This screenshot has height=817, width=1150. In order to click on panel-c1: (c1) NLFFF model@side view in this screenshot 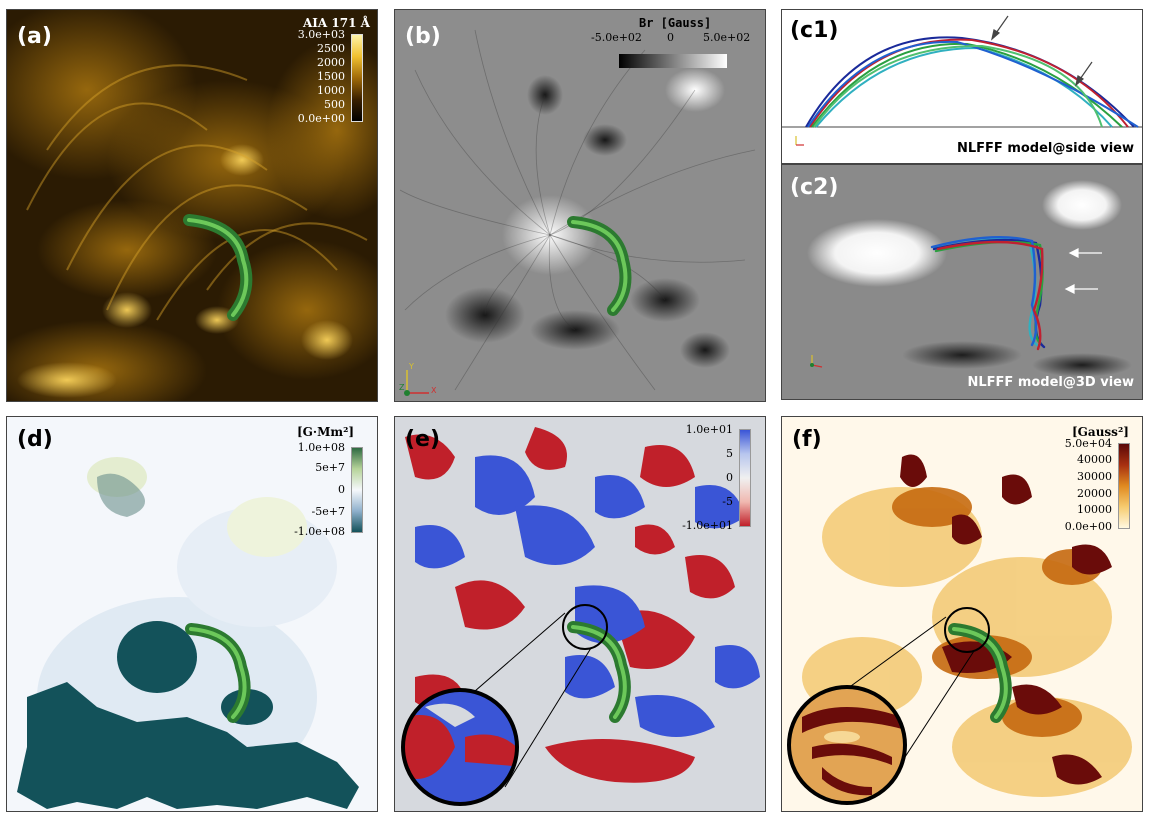, I will do `click(962, 86)`.